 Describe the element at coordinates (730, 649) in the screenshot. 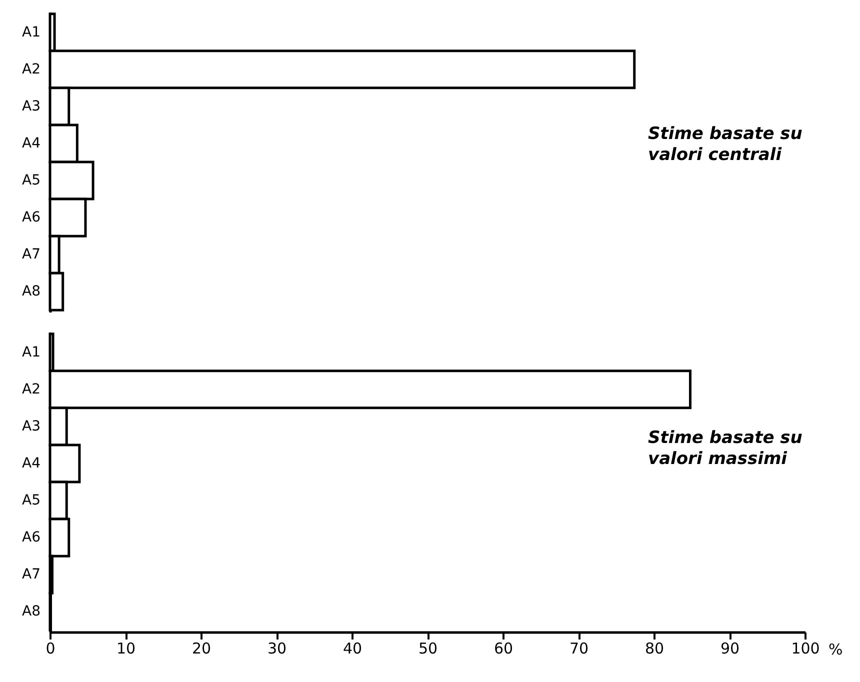

I see `x-tick-label: 90` at that location.